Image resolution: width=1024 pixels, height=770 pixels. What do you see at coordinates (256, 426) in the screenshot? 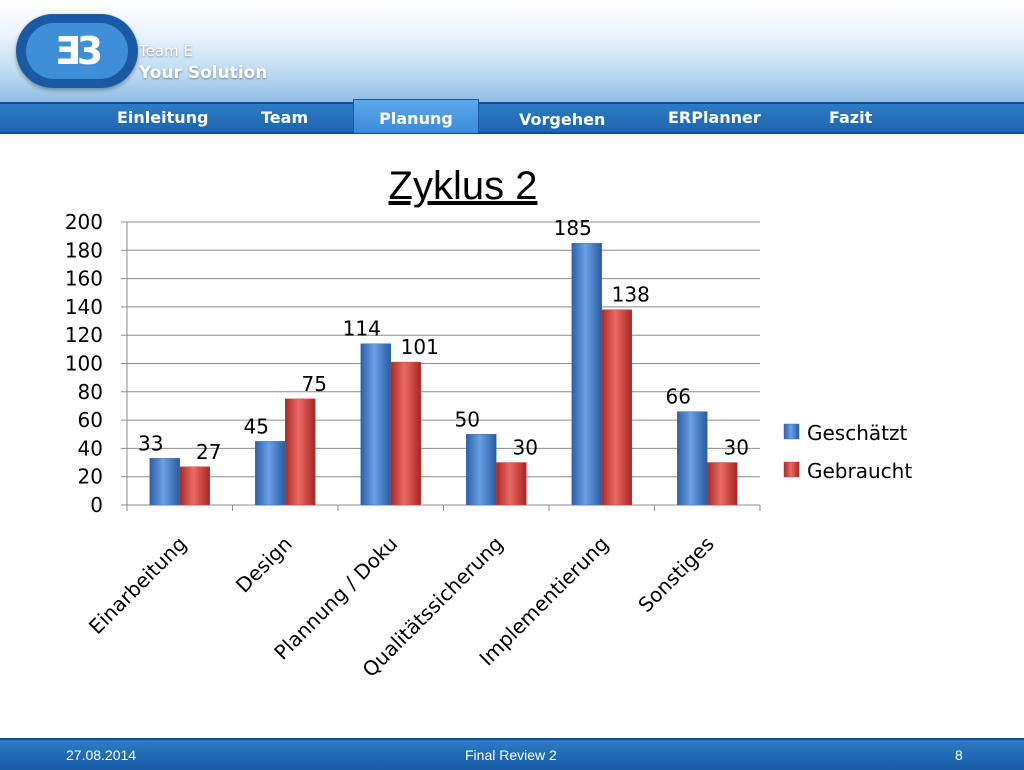
I see `data-label: 45` at bounding box center [256, 426].